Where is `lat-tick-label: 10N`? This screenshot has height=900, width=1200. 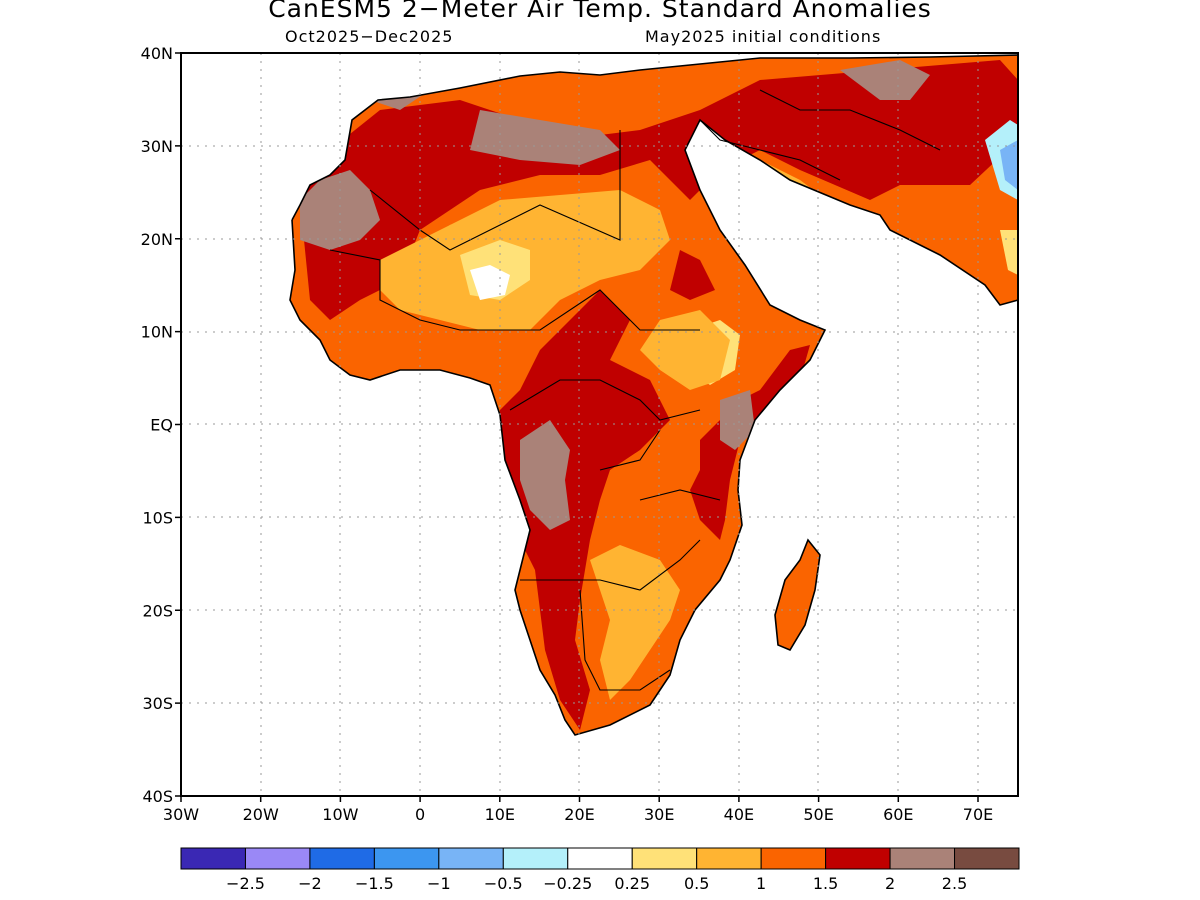
lat-tick-label: 10N is located at coordinates (157, 332).